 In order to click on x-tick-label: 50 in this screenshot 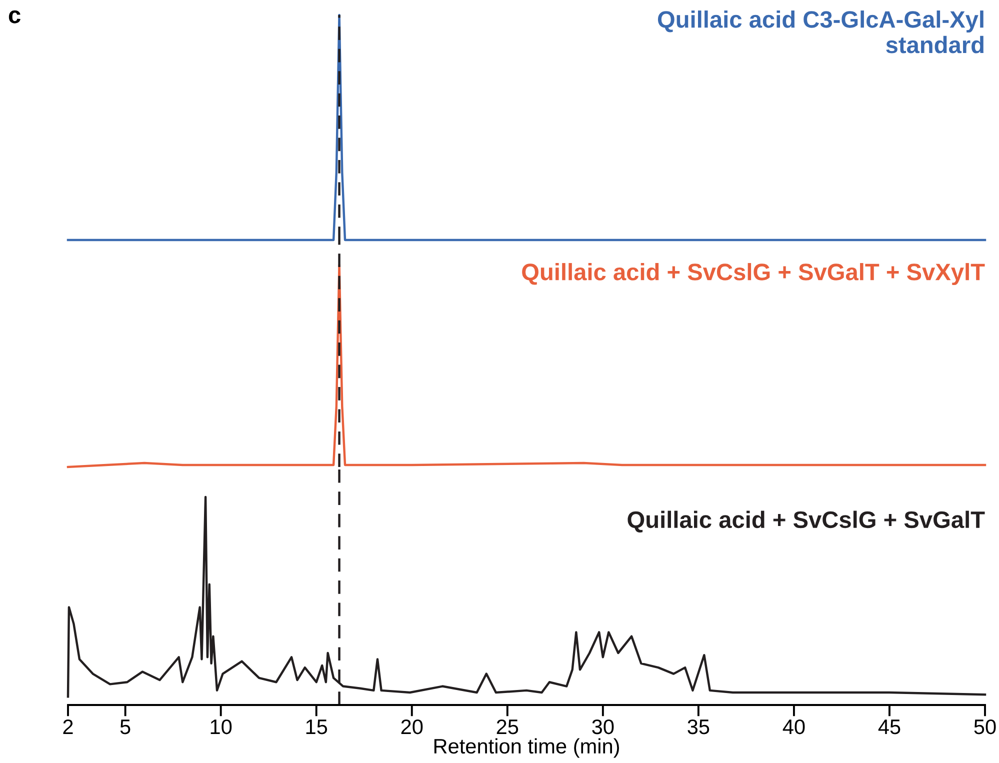, I will do `click(985, 726)`.